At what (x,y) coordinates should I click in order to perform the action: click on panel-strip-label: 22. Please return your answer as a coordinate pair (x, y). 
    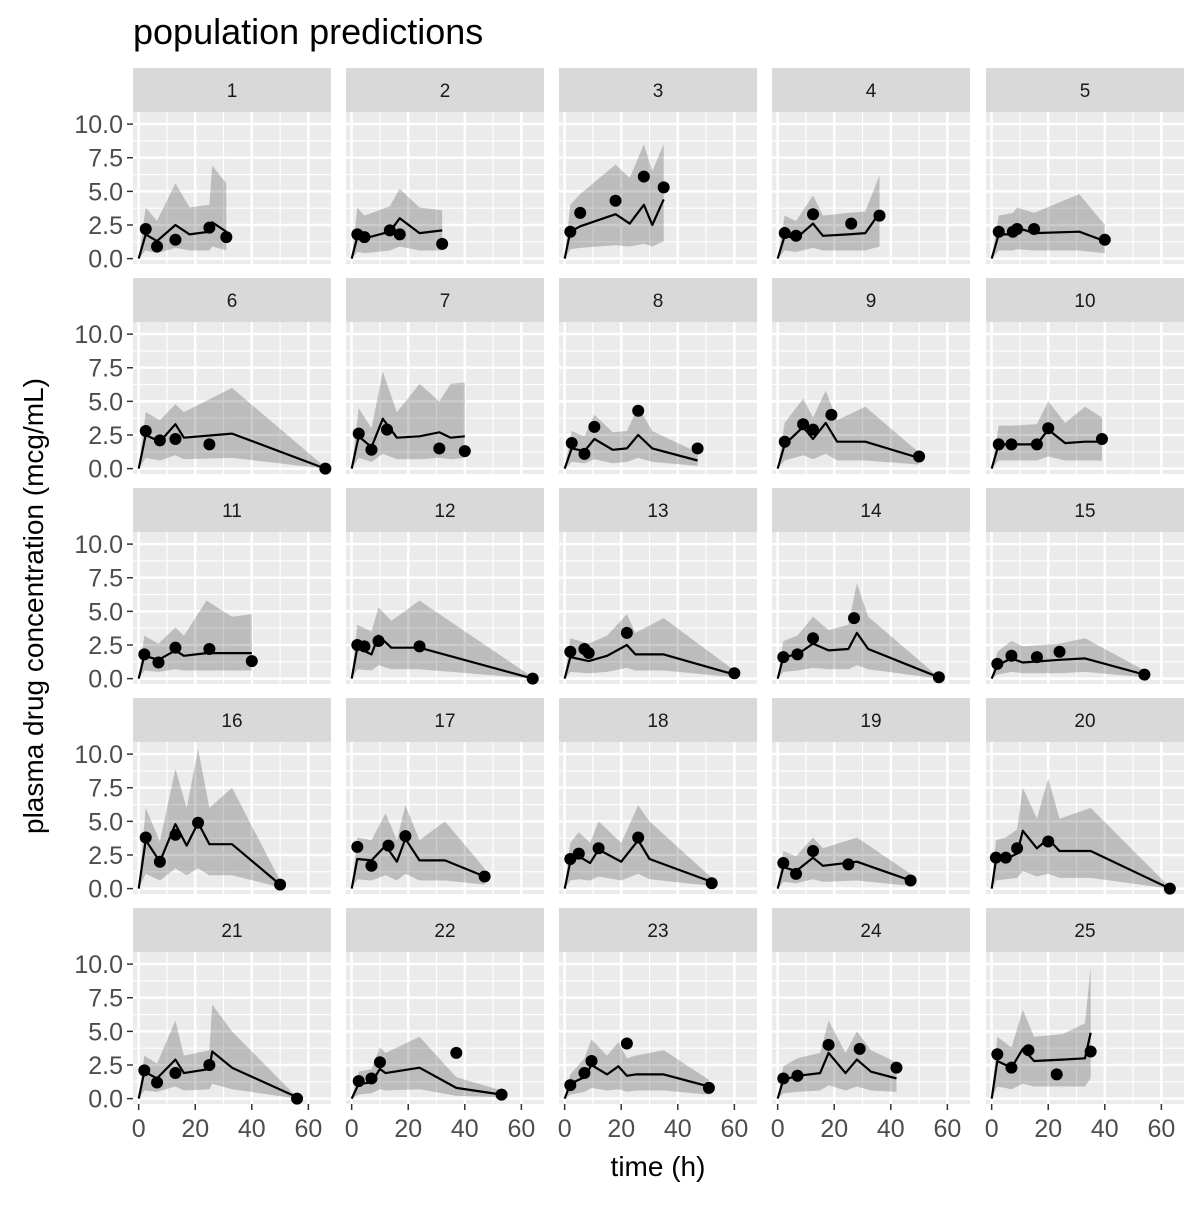
    Looking at the image, I should click on (444, 931).